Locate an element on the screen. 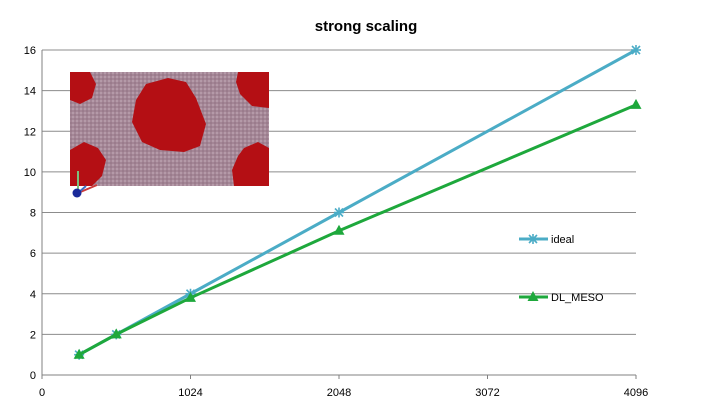 This screenshot has width=710, height=409. y-tick-label: 16 is located at coordinates (30, 51).